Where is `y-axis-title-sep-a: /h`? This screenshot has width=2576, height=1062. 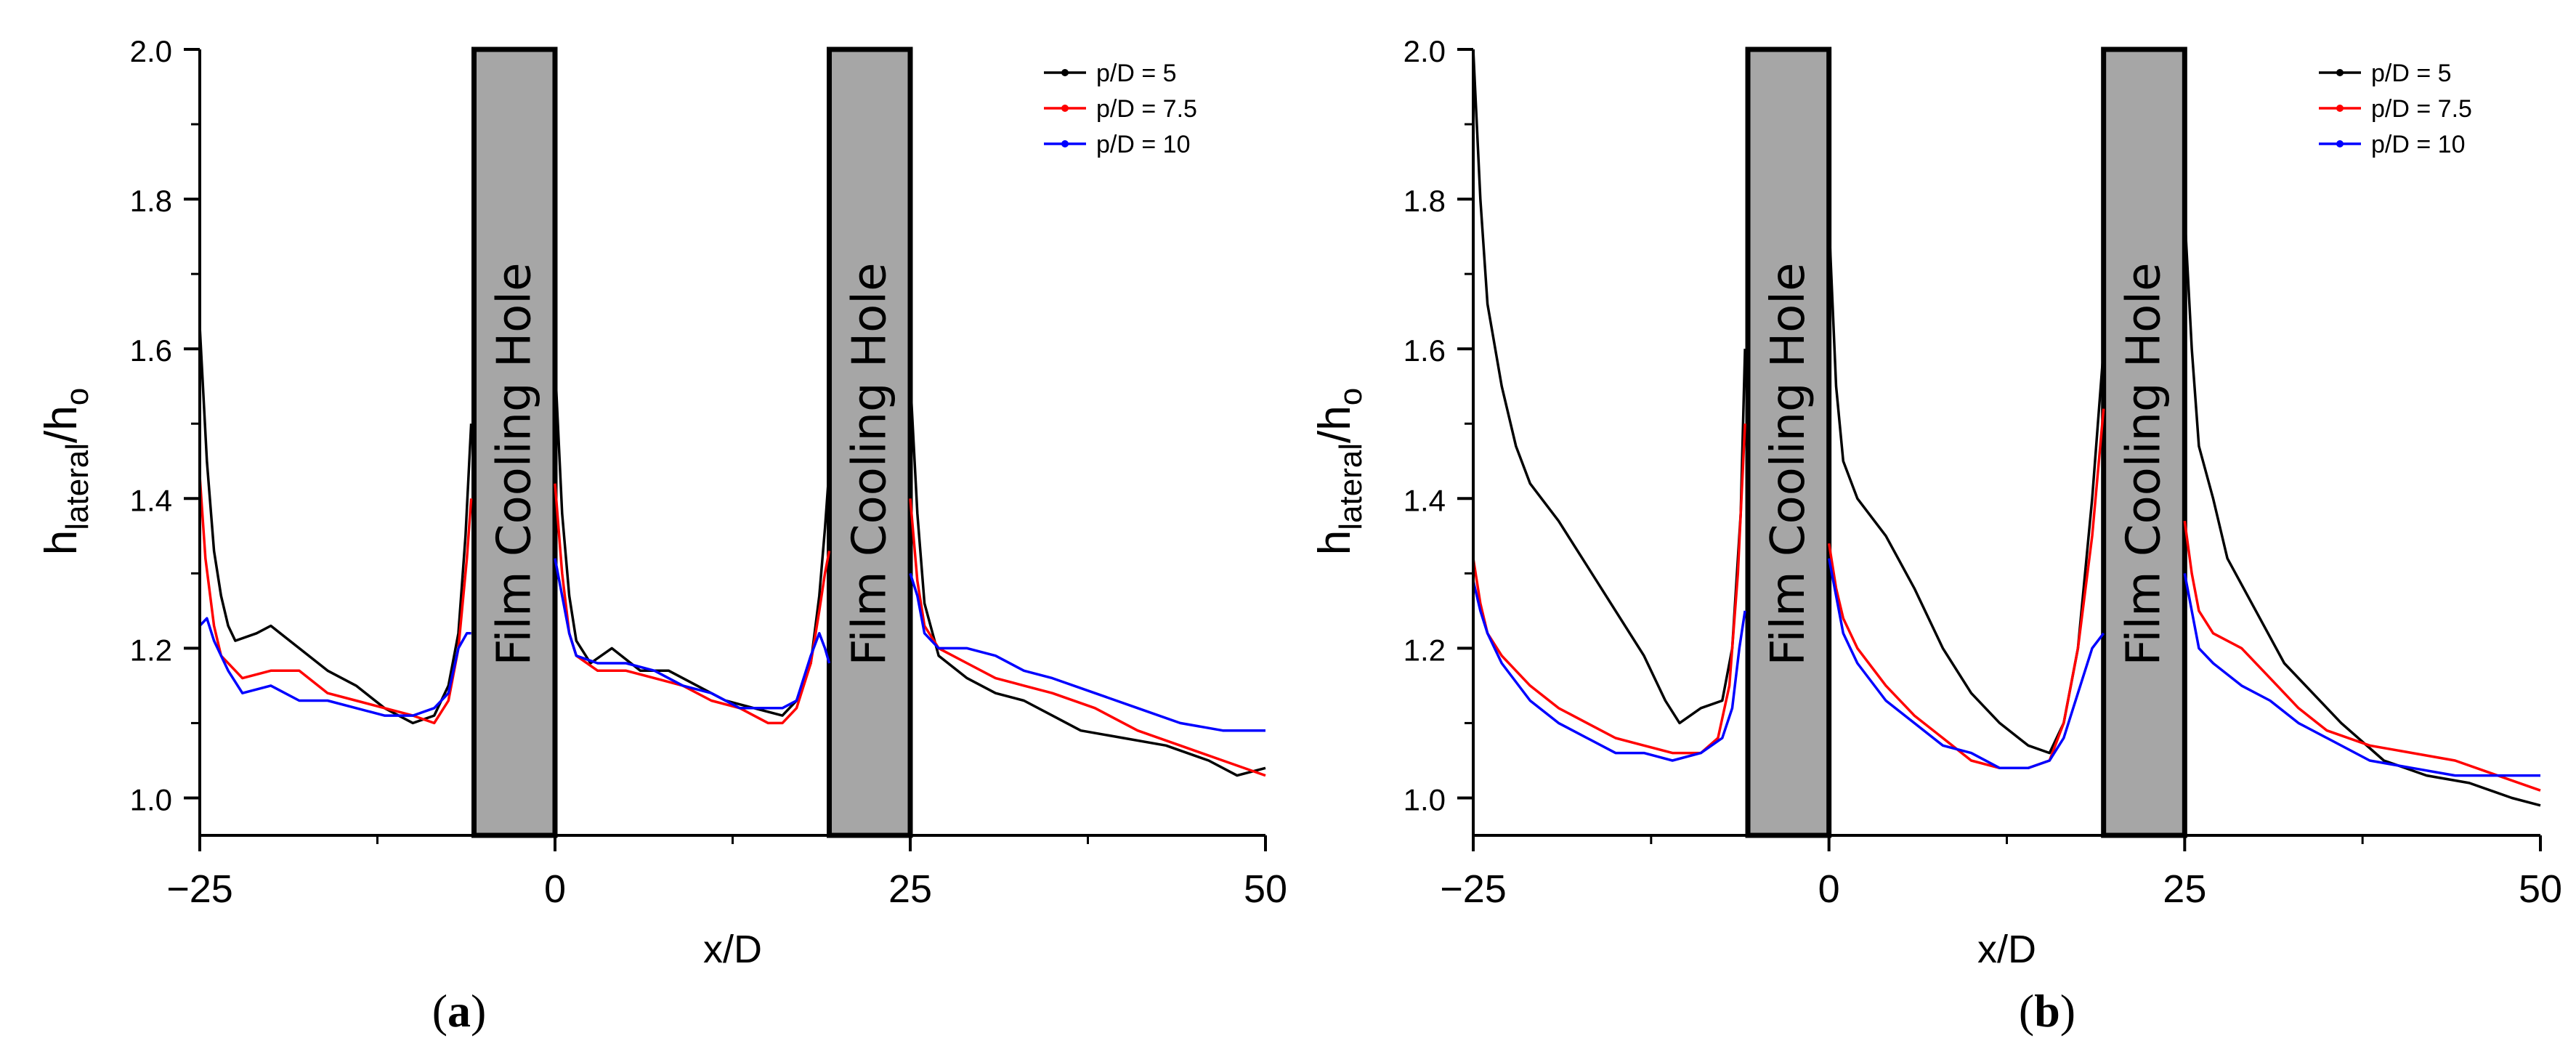 y-axis-title-sep-a: /h is located at coordinates (61, 424).